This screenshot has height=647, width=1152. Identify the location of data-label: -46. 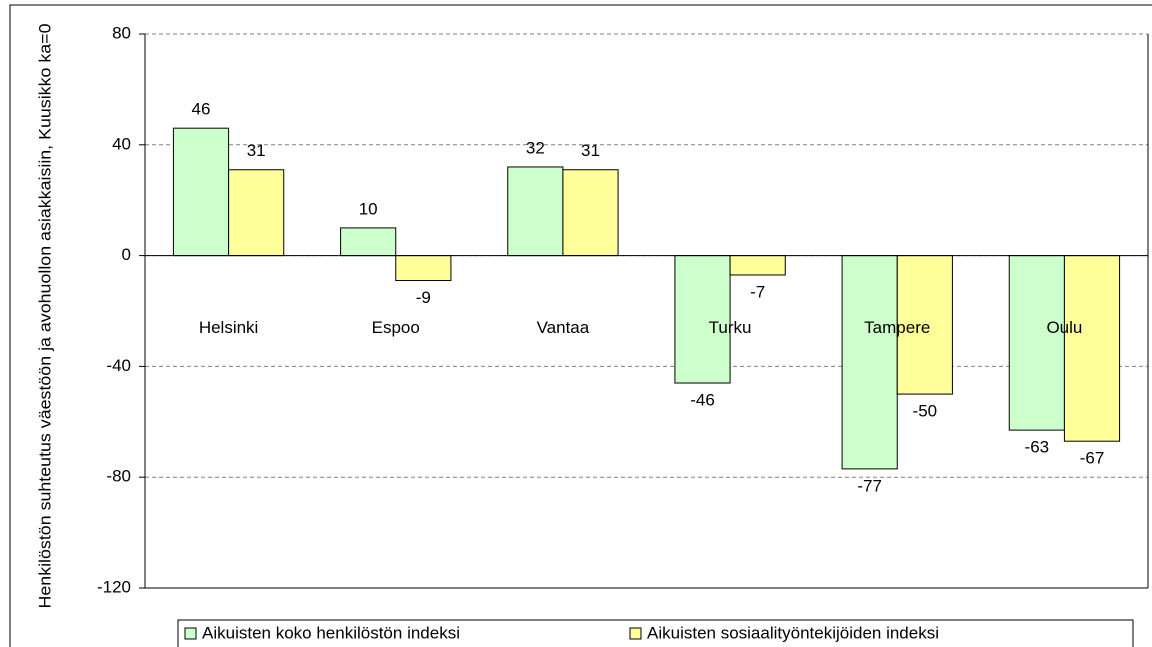
(702, 400).